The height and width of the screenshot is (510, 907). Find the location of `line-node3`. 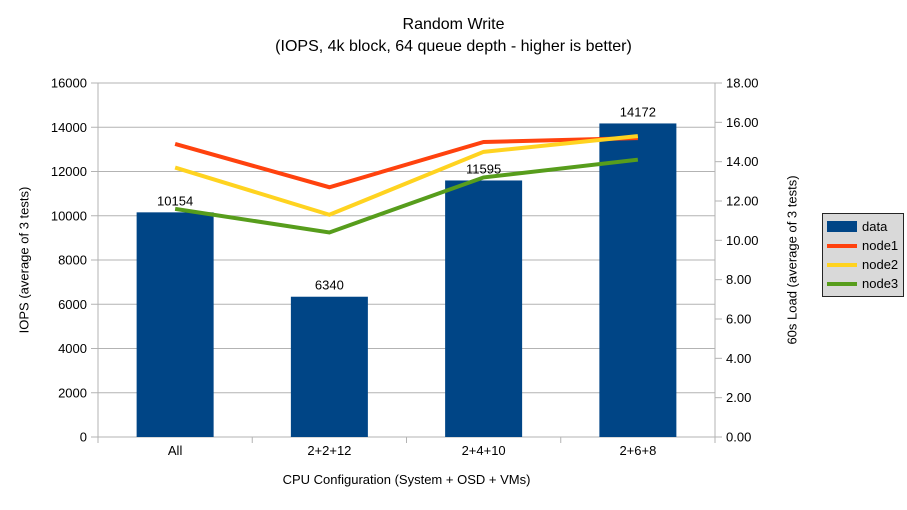

line-node3 is located at coordinates (406, 196).